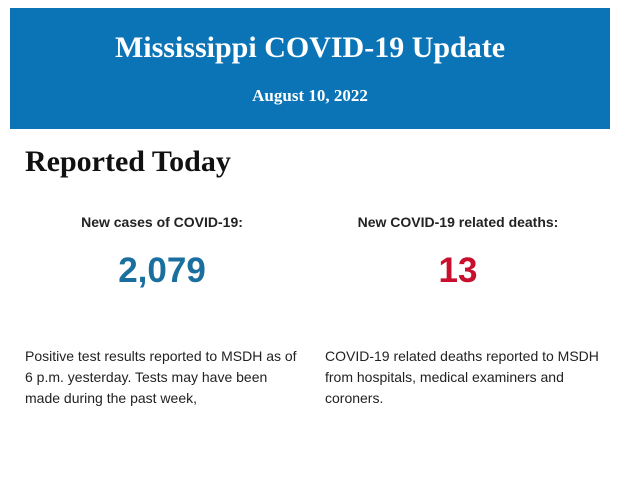 The height and width of the screenshot is (483, 620). What do you see at coordinates (310, 95) in the screenshot?
I see `update-date: August 10, 2022` at bounding box center [310, 95].